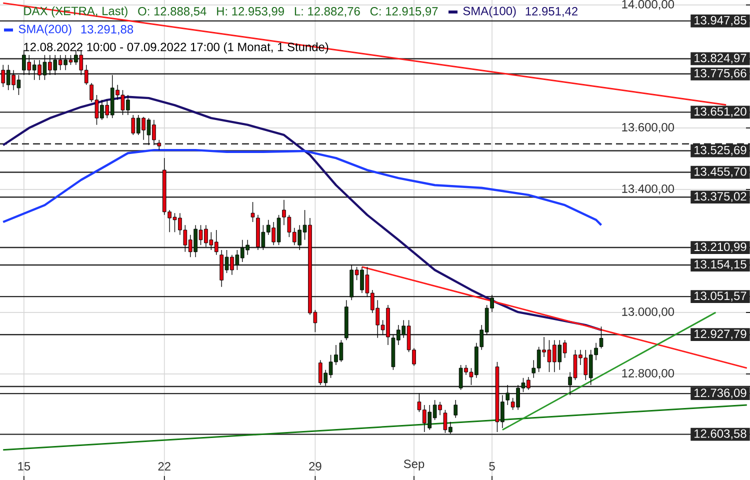 The width and height of the screenshot is (750, 480). Describe the element at coordinates (648, 127) in the screenshot. I see `y-tick-label: 13.600,00` at that location.